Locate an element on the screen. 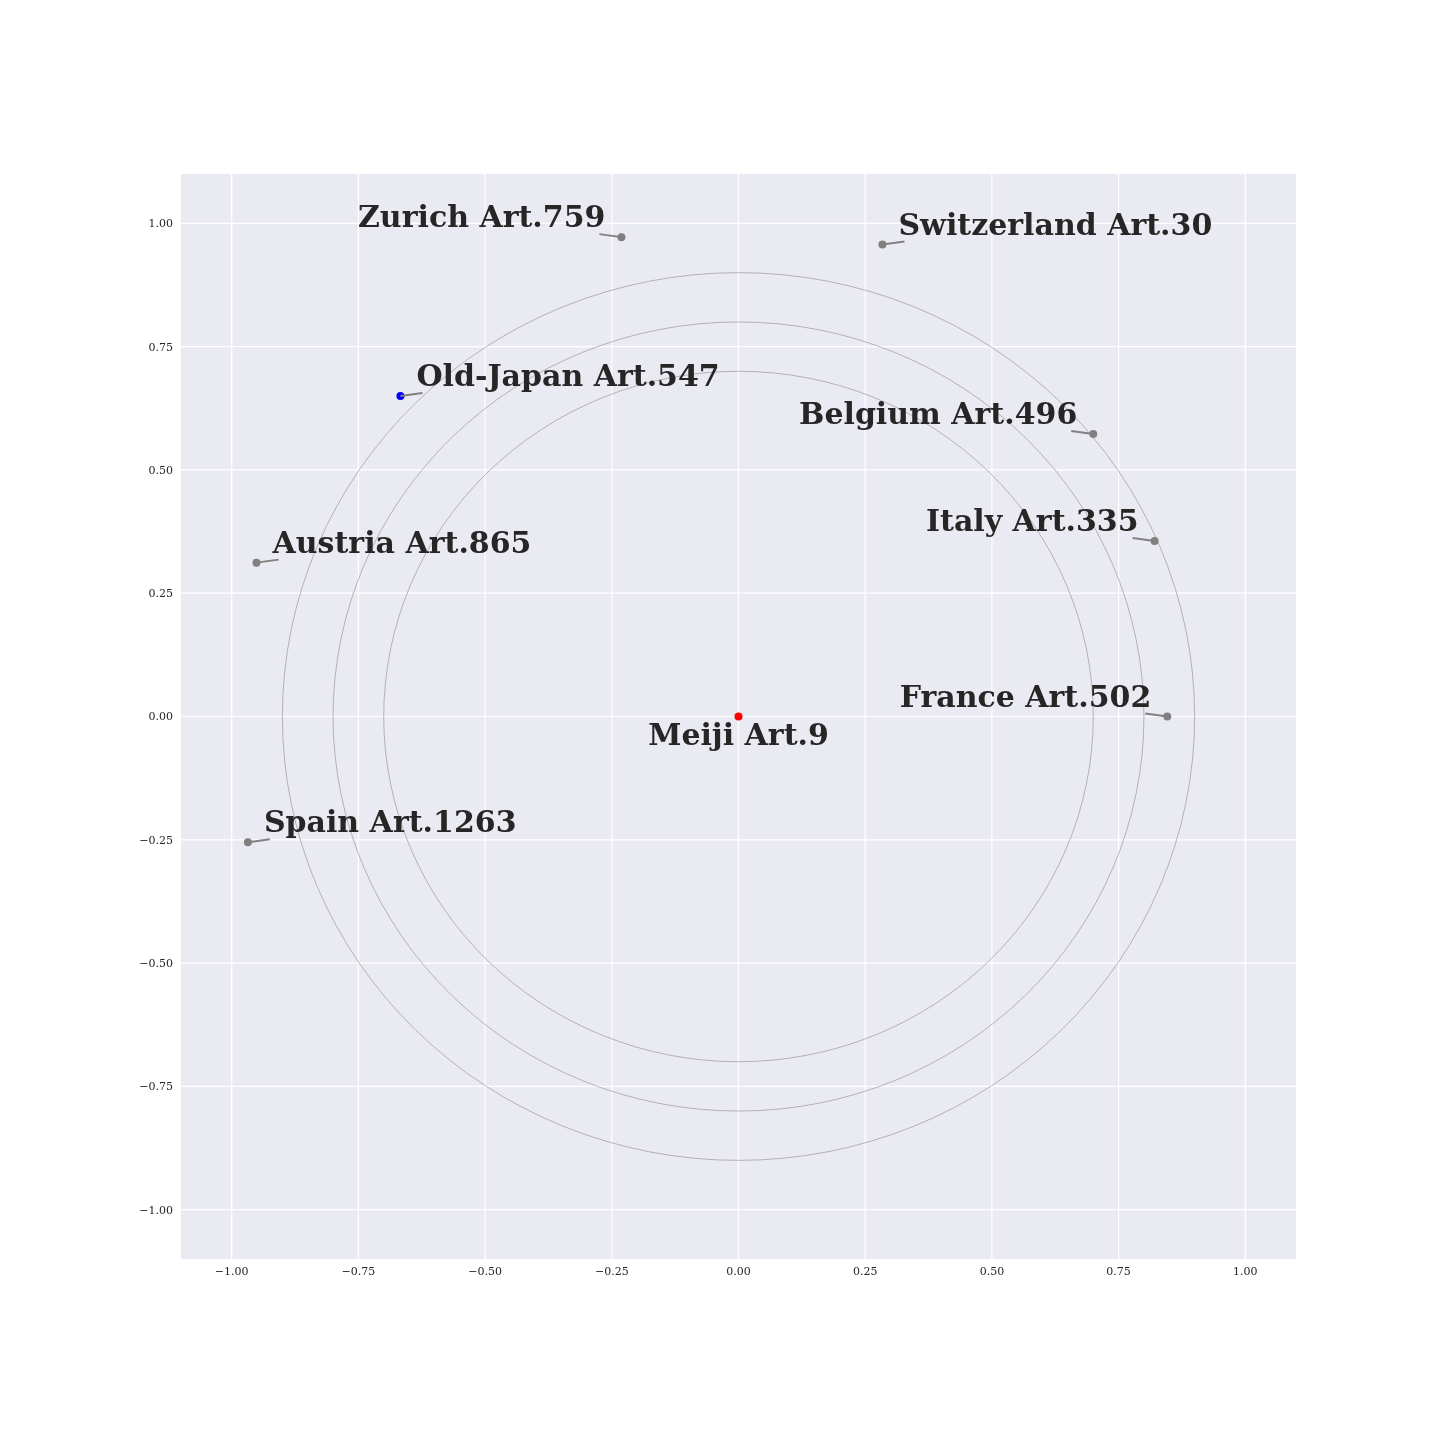  annotation: Meiji Art.9 is located at coordinates (738, 734).